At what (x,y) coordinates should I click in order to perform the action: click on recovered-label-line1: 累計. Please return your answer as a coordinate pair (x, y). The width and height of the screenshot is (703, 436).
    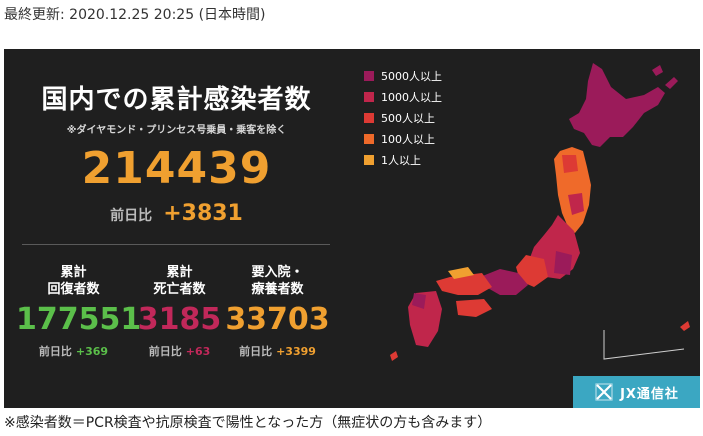
    Looking at the image, I should click on (73, 272).